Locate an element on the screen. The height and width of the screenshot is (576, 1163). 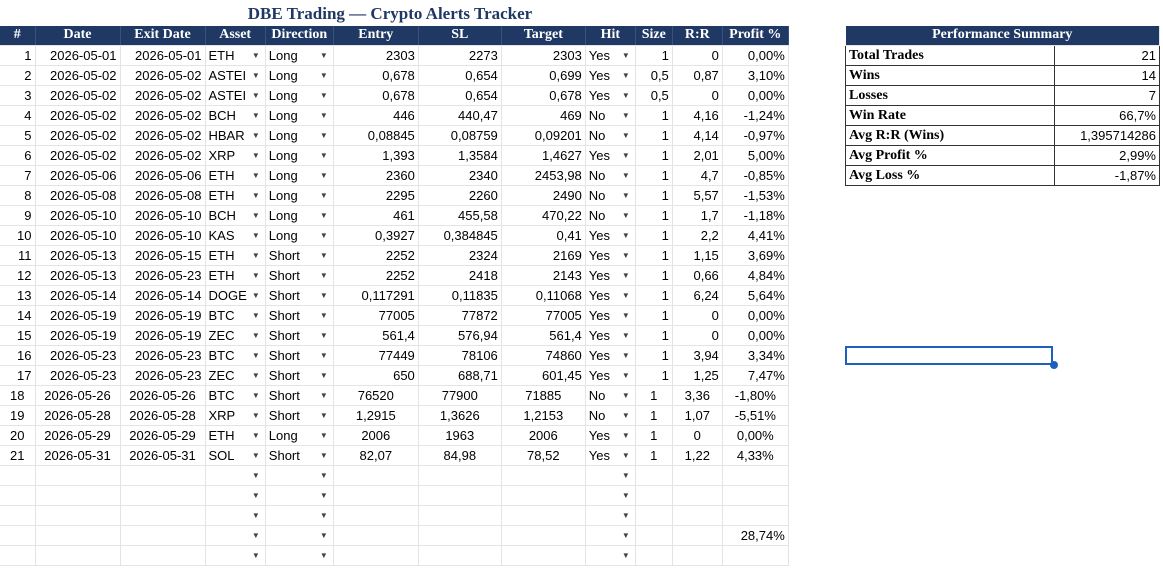
cell-: 15 is located at coordinates (18, 335).